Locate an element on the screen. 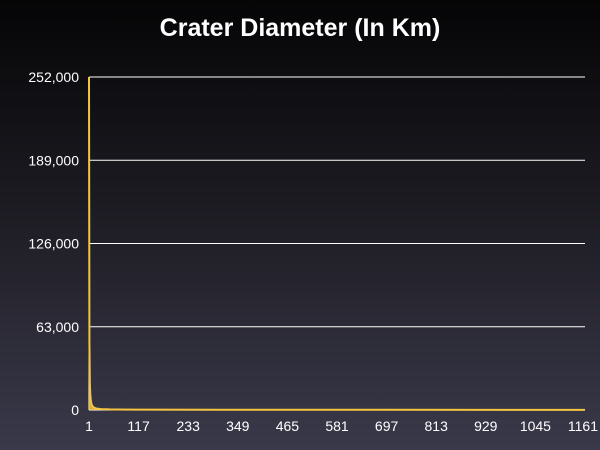 This screenshot has height=450, width=600. x-tick-label: 813 is located at coordinates (437, 426).